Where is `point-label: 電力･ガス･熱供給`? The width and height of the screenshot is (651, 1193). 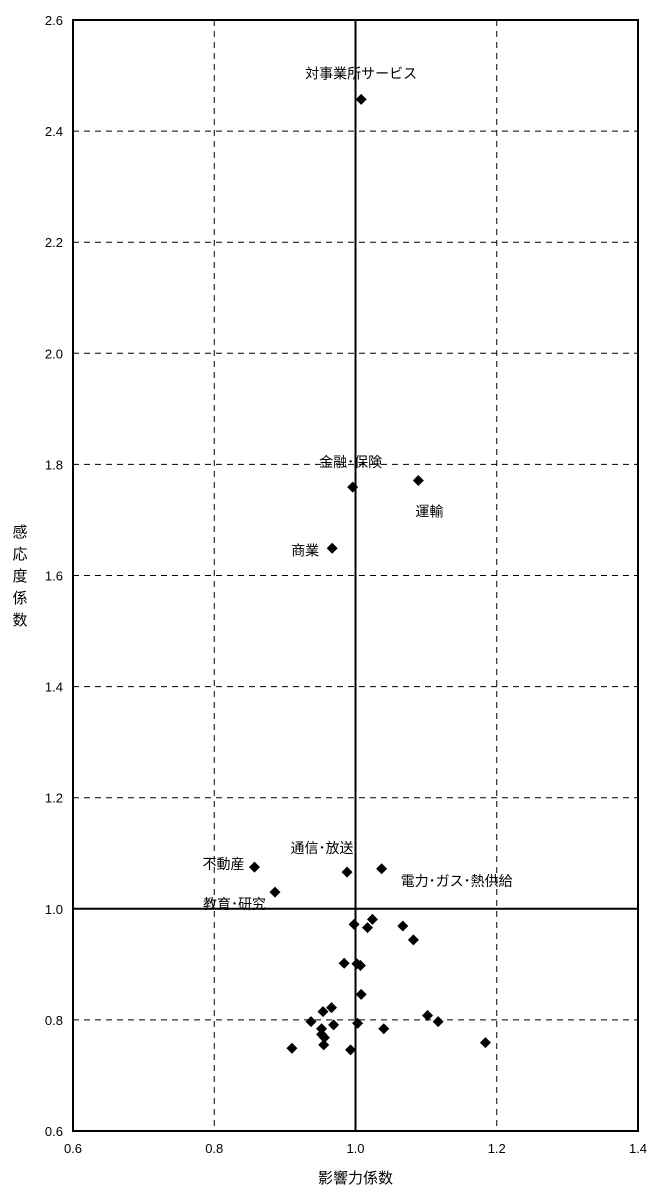
point-label: 電力･ガス･熱供給 is located at coordinates (457, 882).